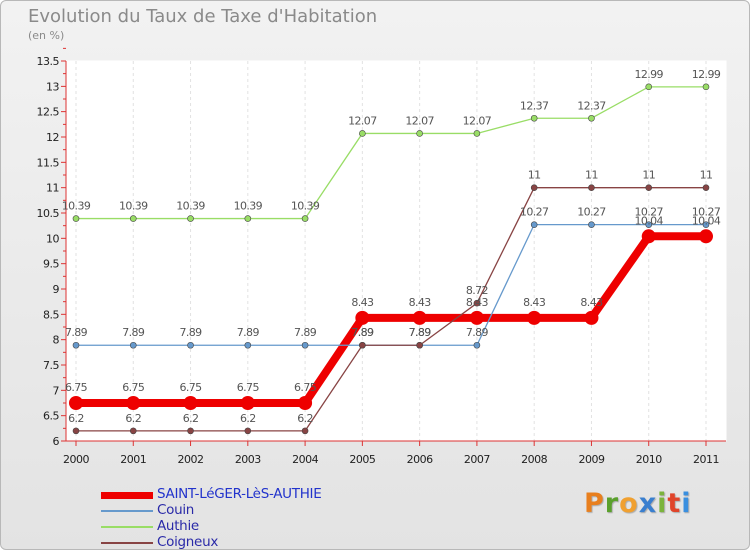  I want to click on chart-title: Evolution du Taux de Taxe d'Habitation, so click(203, 16).